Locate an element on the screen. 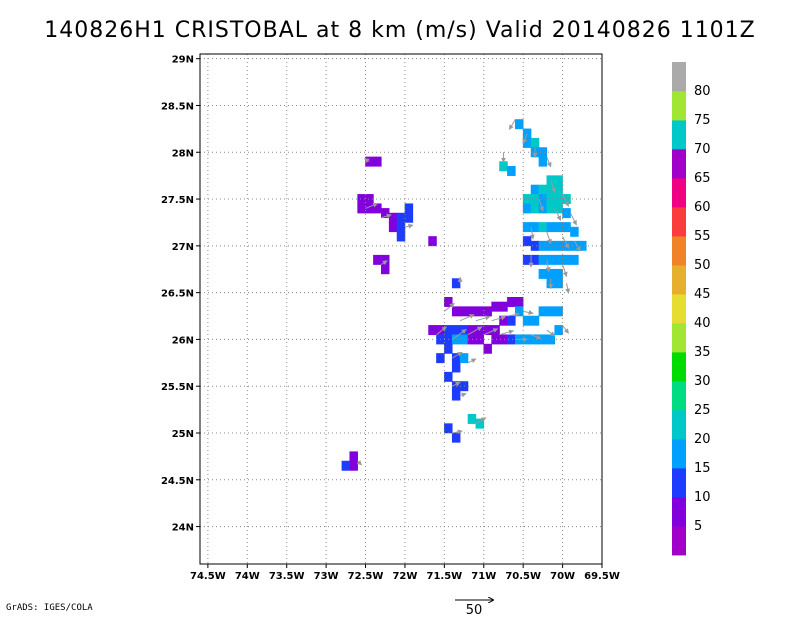 The image size is (800, 618). grads-credit: GrADS: IGES/COLA is located at coordinates (49, 608).